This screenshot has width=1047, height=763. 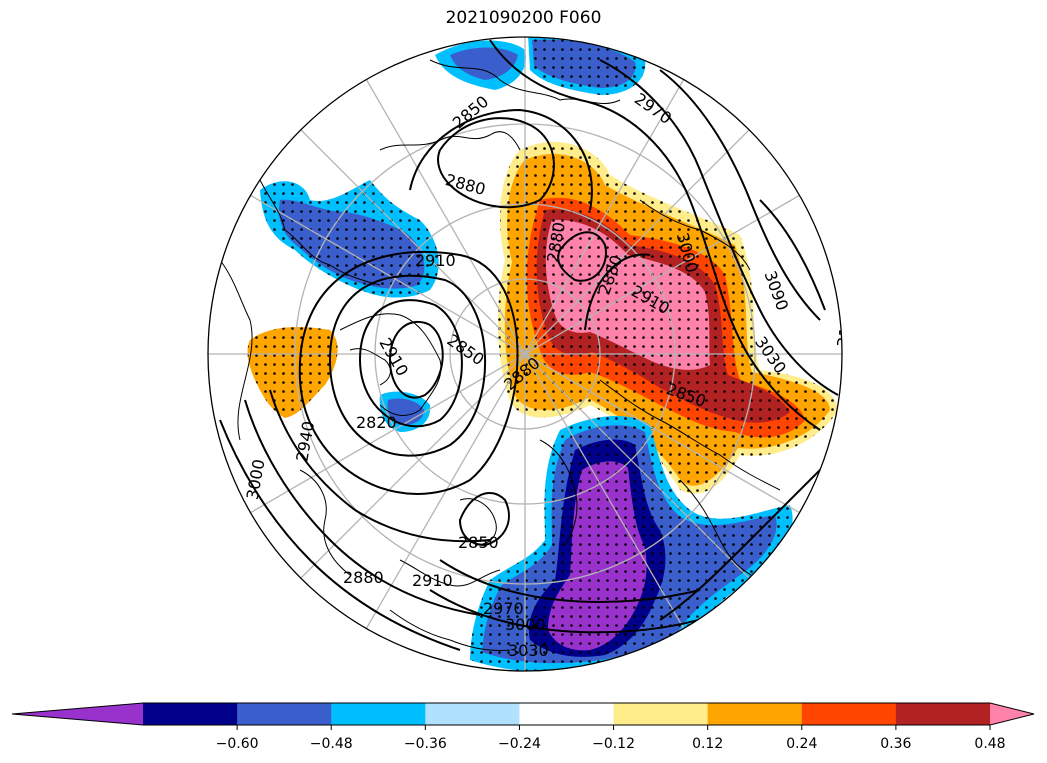 I want to click on colorbar-tick-label: −0.48, so click(x=331, y=744).